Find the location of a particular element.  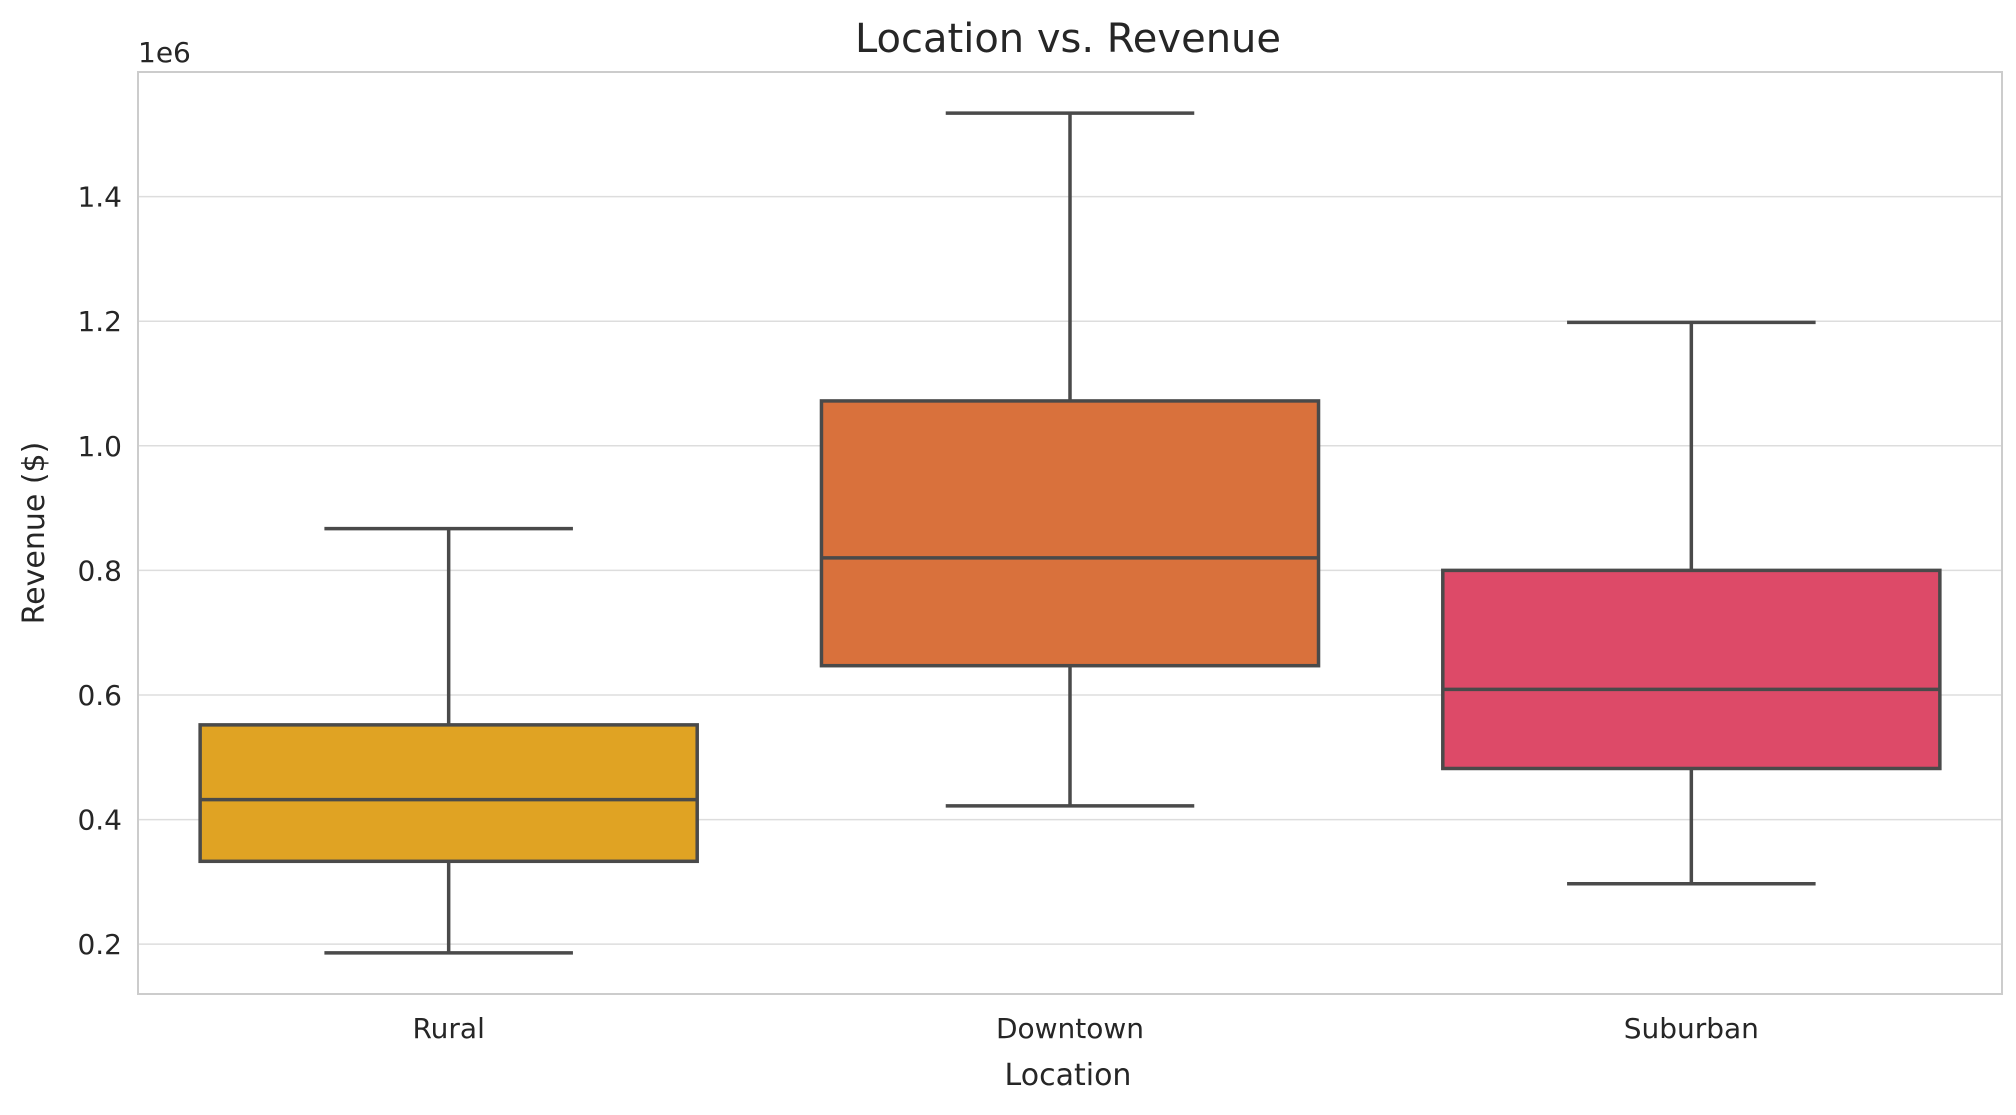

y-axis-ticks: 0.2 0.4 0.6 0.8 1.0 1.2 1.4 is located at coordinates (99, 571).